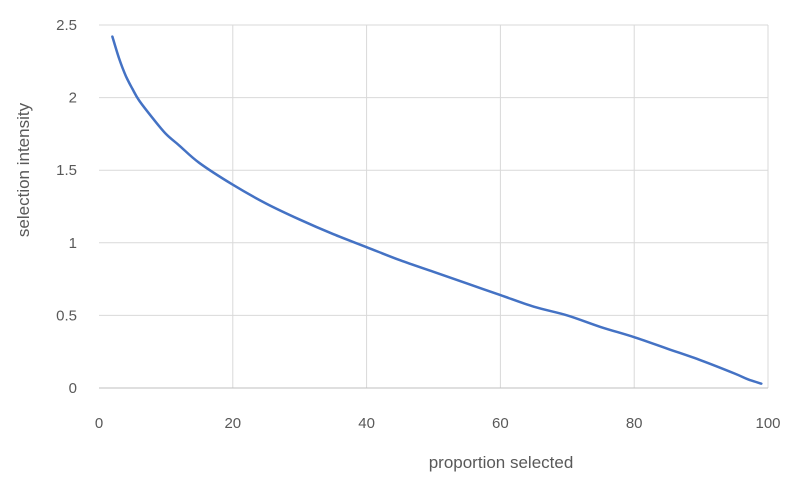 Image resolution: width=793 pixels, height=480 pixels. What do you see at coordinates (73, 388) in the screenshot?
I see `y-tick-label: 0` at bounding box center [73, 388].